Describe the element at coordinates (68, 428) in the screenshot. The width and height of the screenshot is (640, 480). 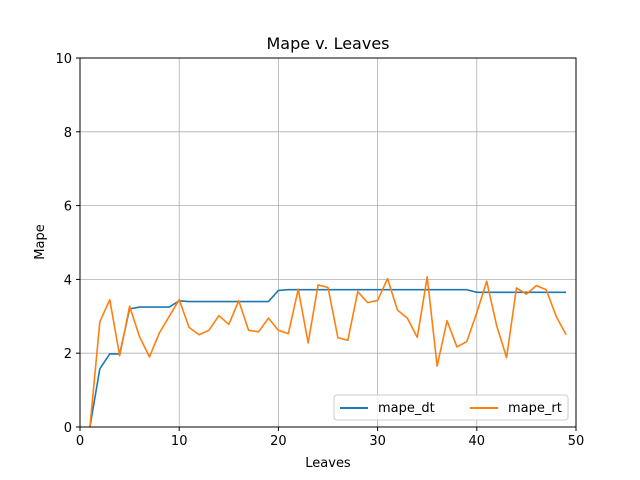
I see `y-tick-label: 0` at that location.